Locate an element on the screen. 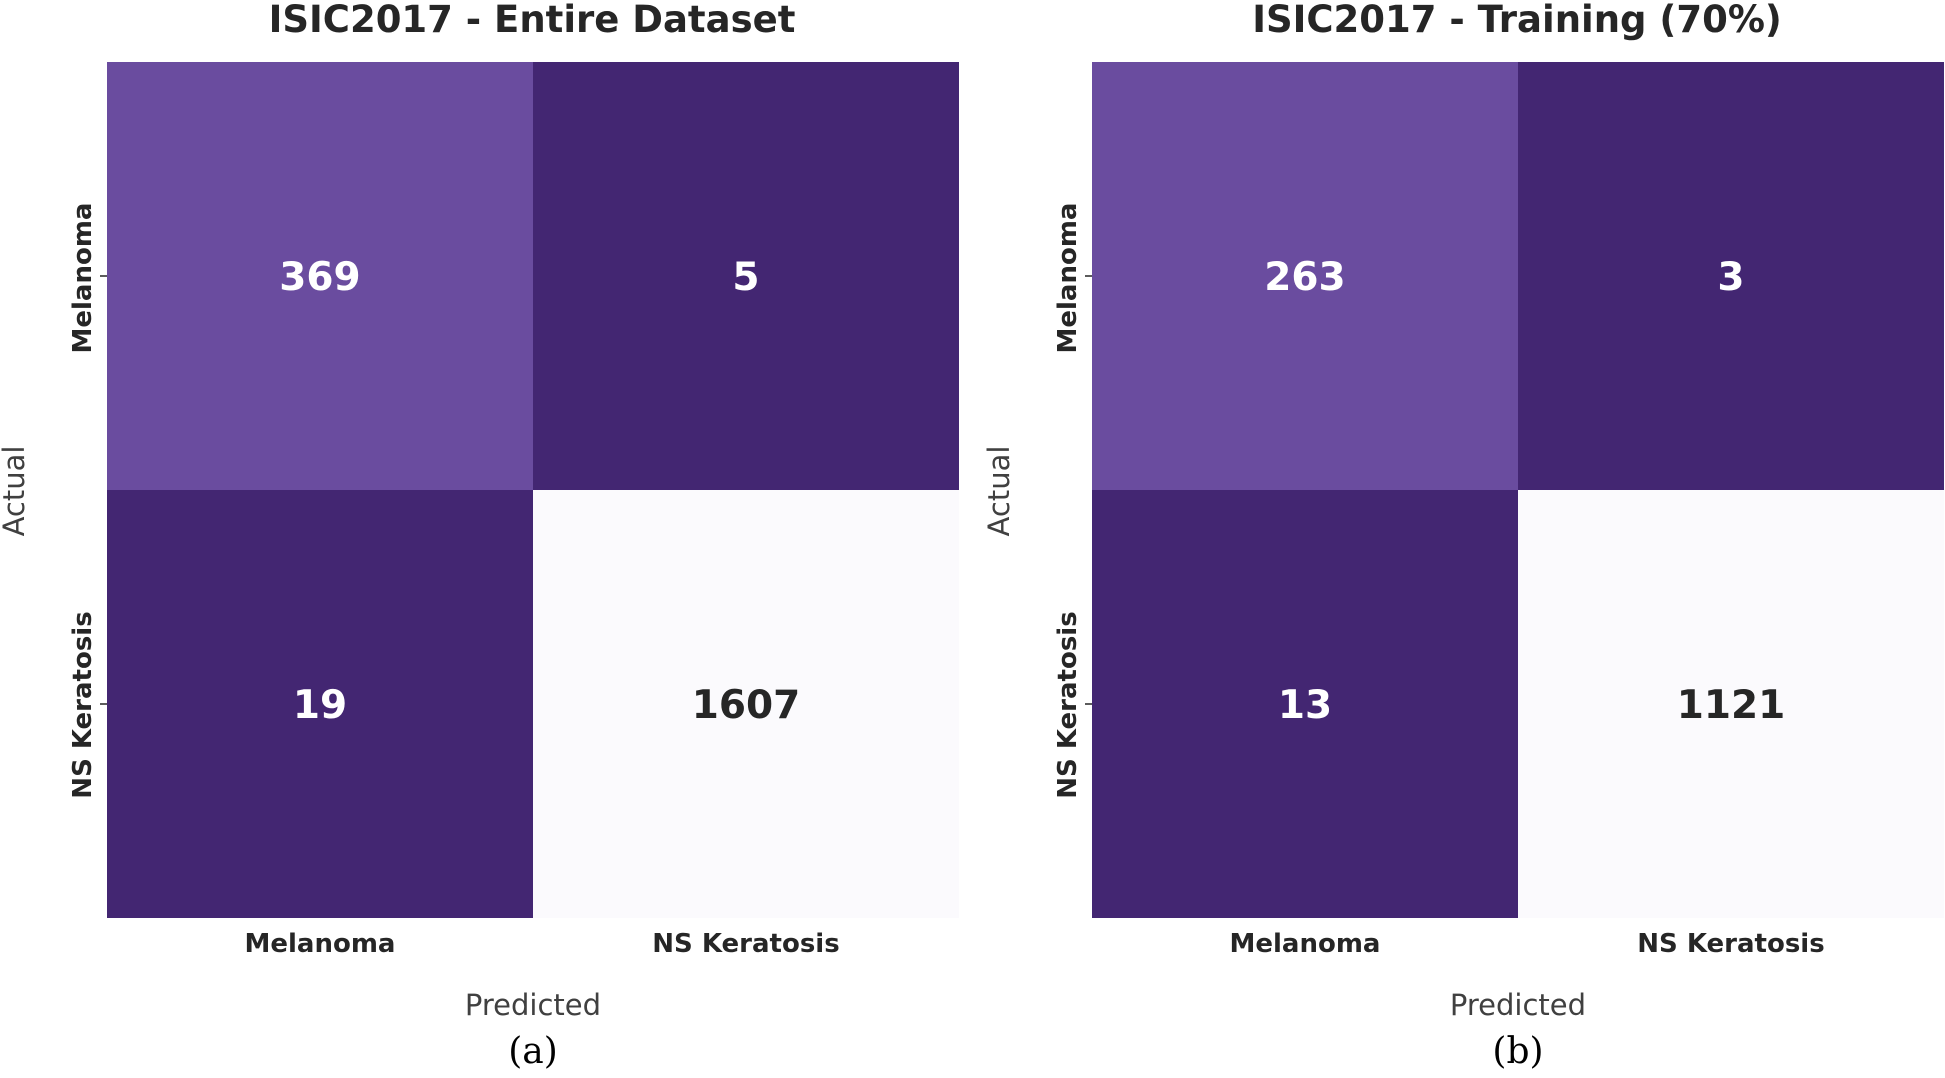 This screenshot has height=1078, width=1945. panel-b-xlabel: Predicted is located at coordinates (1518, 1005).